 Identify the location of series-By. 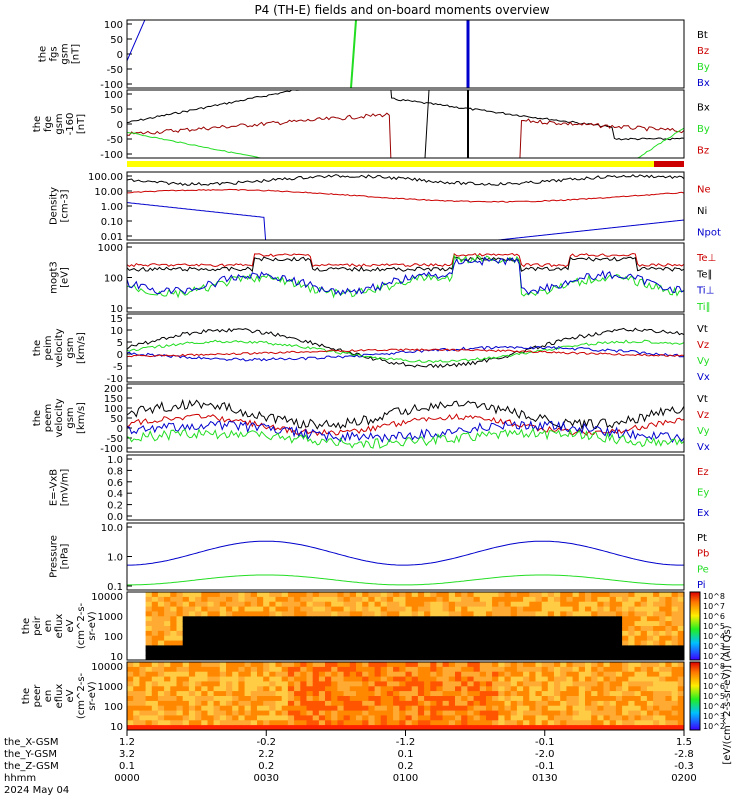
(353, 54).